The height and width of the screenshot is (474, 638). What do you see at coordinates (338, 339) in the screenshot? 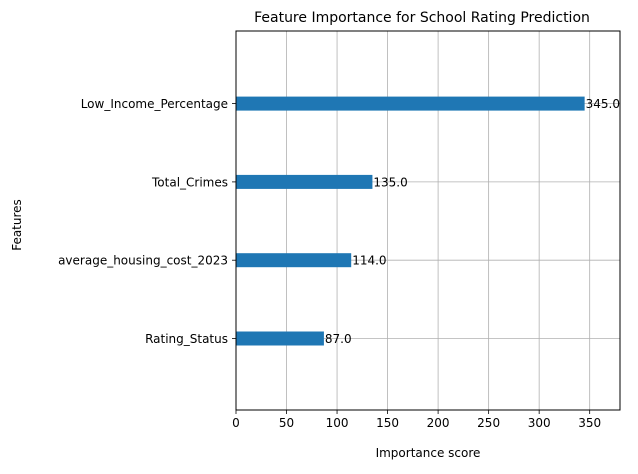
I see `bar-value-label: 87.0` at bounding box center [338, 339].